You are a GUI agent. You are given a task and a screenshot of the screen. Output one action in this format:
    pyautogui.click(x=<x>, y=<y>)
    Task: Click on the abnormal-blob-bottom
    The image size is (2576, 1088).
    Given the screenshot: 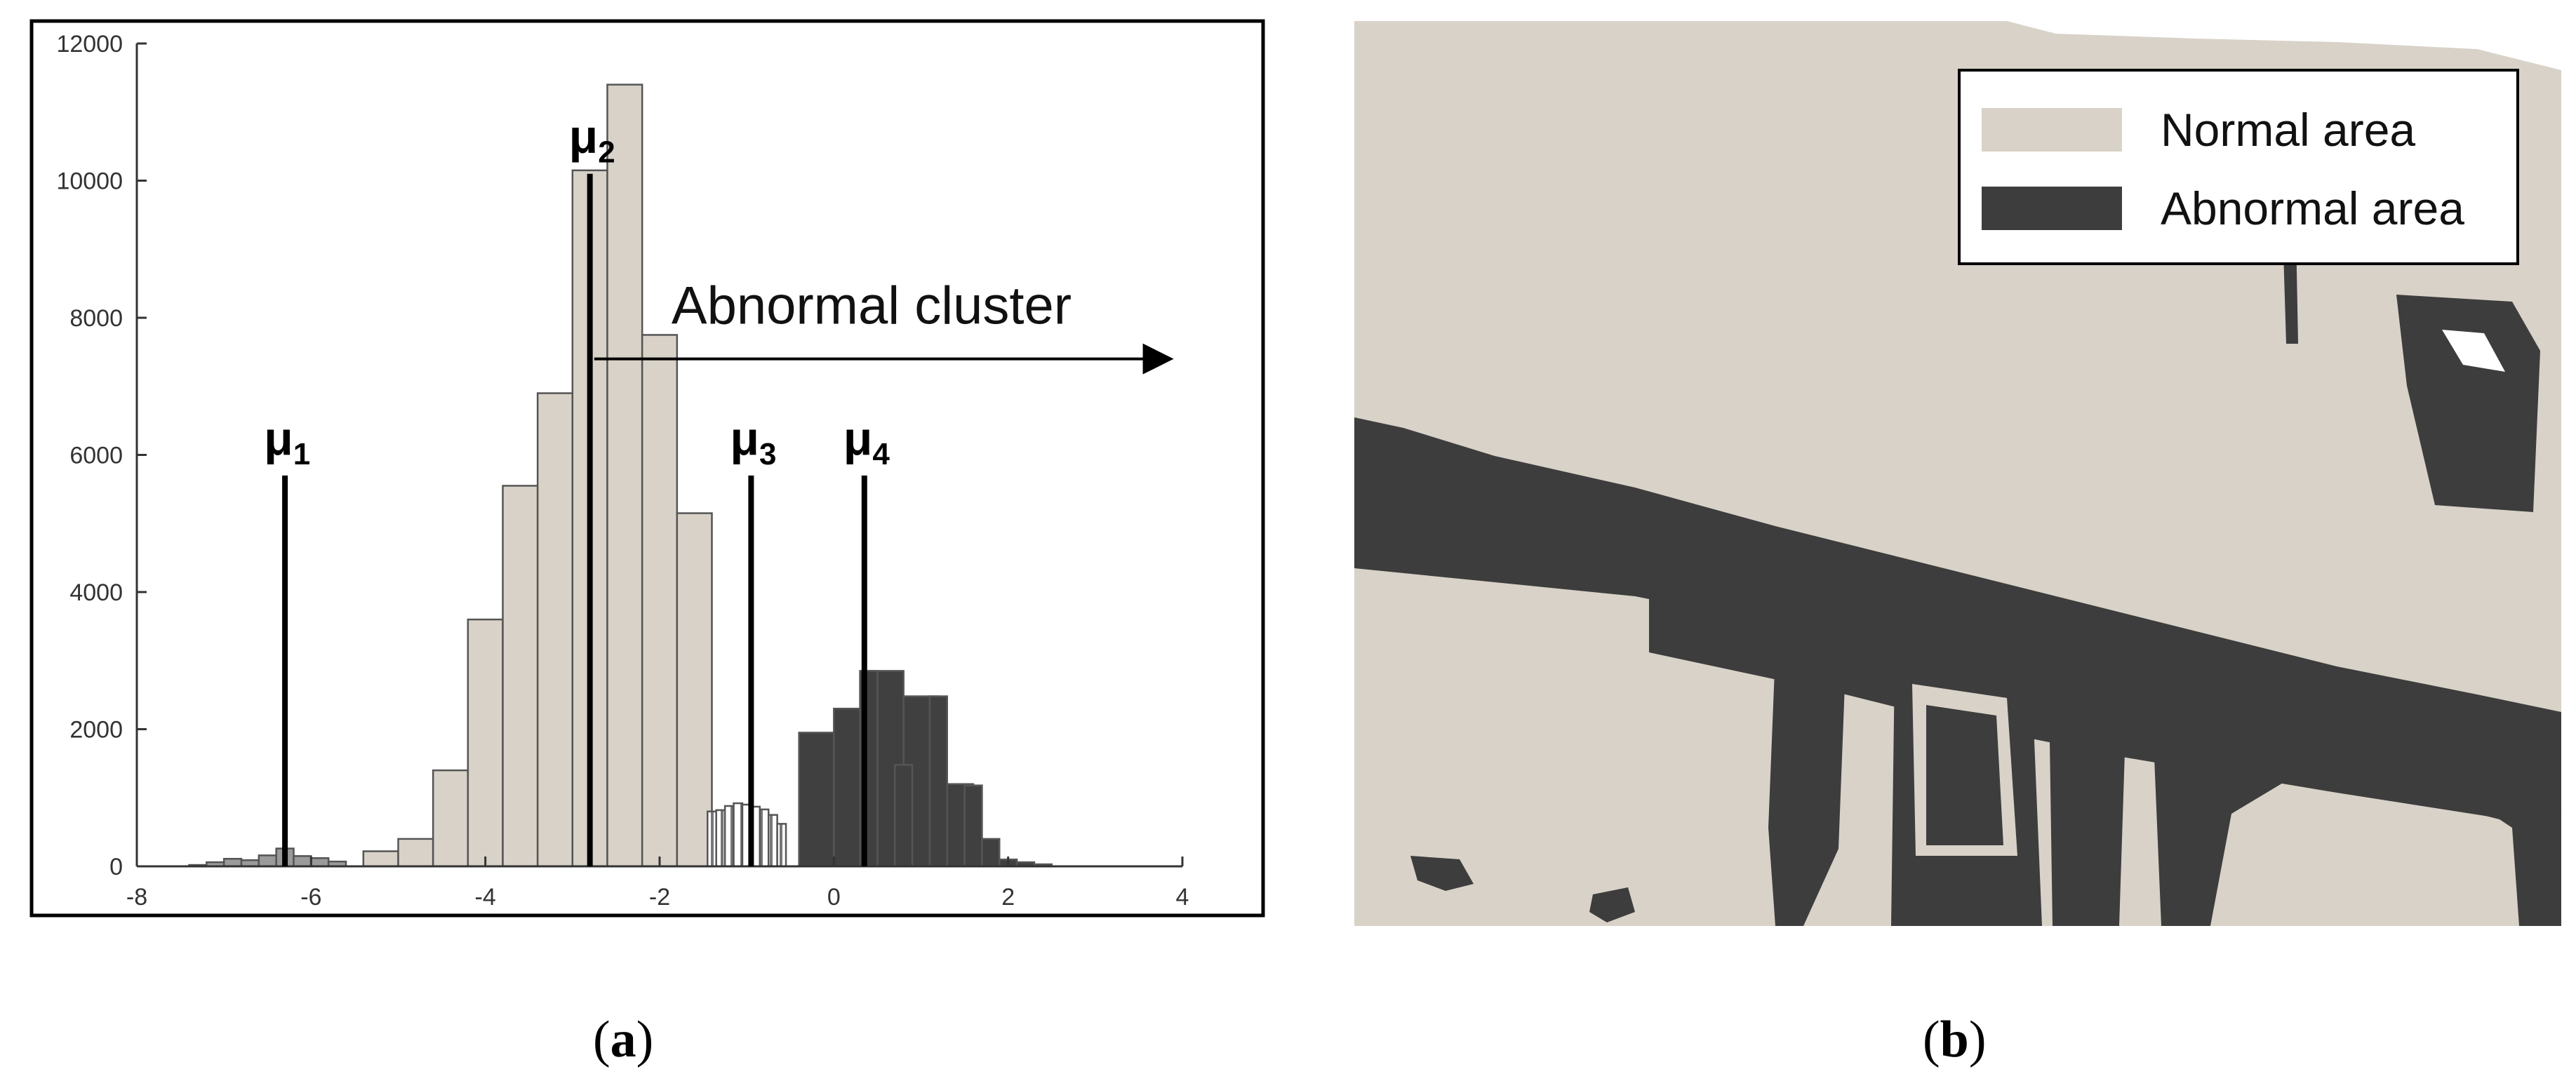 What is the action you would take?
    pyautogui.click(x=1612, y=904)
    